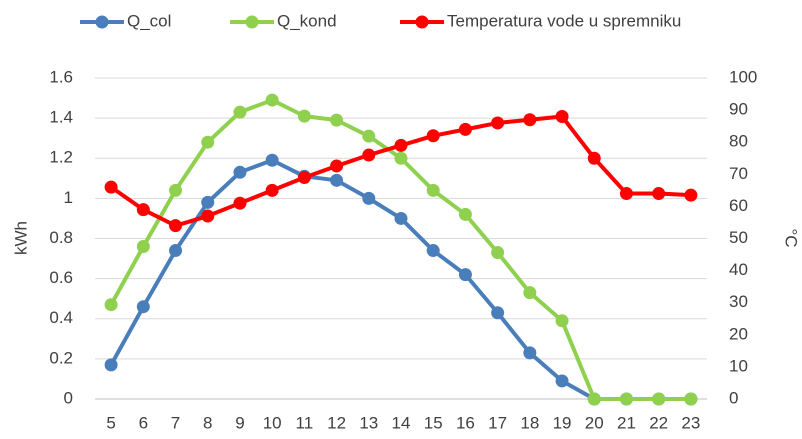 The width and height of the screenshot is (802, 439). What do you see at coordinates (61, 277) in the screenshot?
I see `y-tick-label: 0.6` at bounding box center [61, 277].